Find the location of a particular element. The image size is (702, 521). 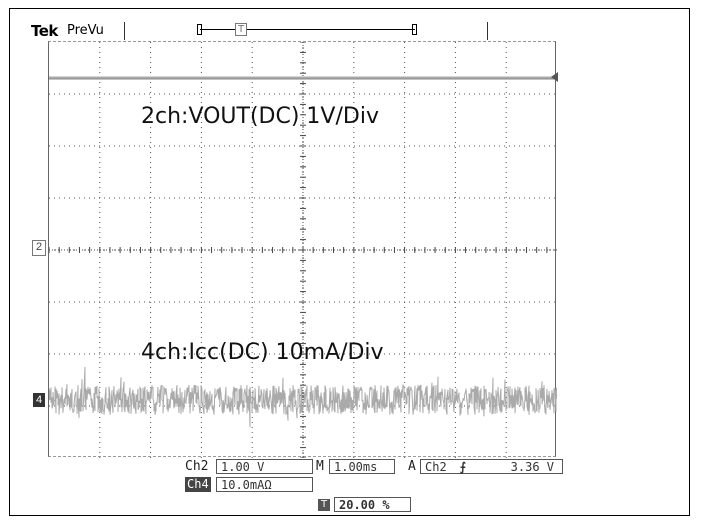

brand-logo: Tek is located at coordinates (44, 31).